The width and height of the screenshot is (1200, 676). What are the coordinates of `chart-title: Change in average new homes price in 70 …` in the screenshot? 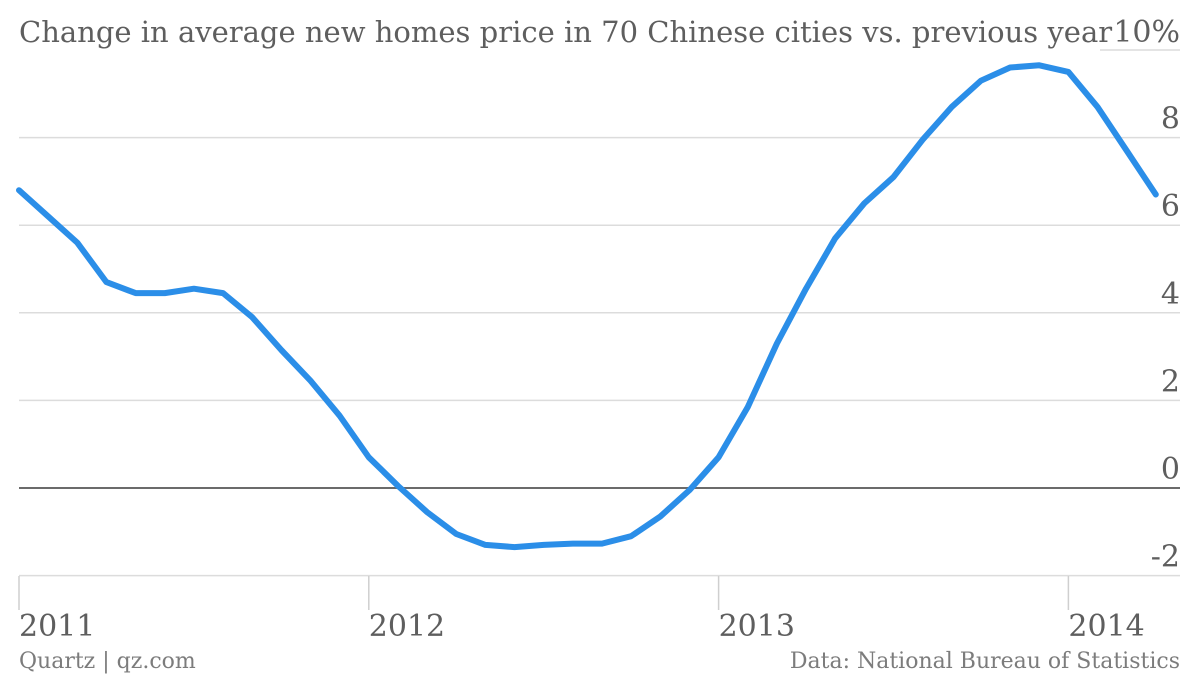 It's located at (565, 32).